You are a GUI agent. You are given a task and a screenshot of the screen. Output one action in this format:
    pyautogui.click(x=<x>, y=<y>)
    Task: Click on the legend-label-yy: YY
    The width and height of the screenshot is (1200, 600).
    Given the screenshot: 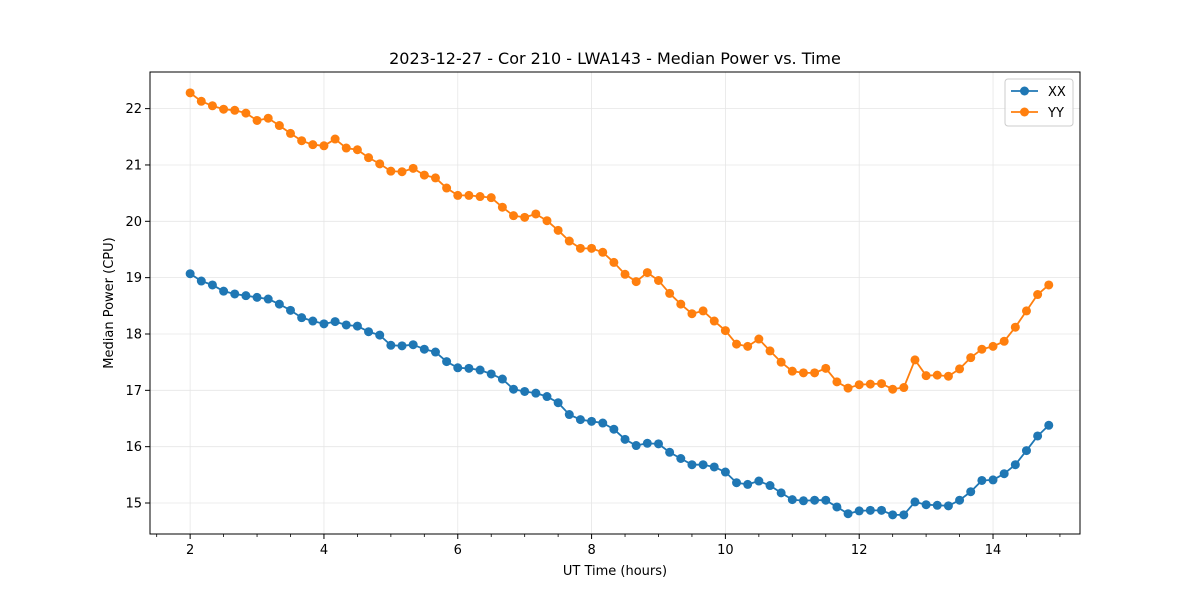 What is the action you would take?
    pyautogui.click(x=1055, y=113)
    